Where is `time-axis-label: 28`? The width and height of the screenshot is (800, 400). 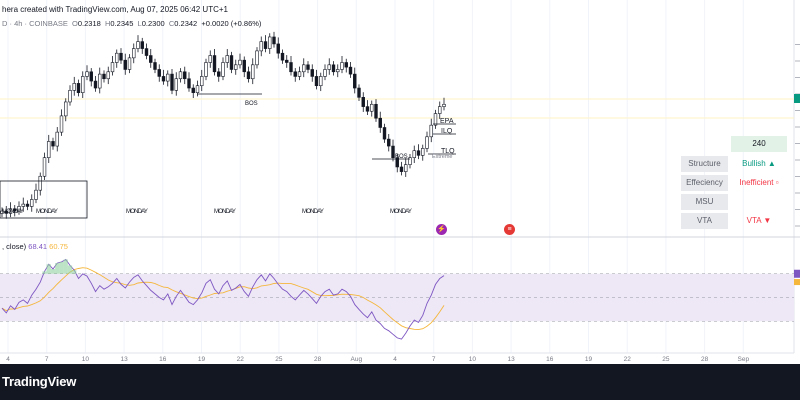
time-axis-label: 28 is located at coordinates (318, 359).